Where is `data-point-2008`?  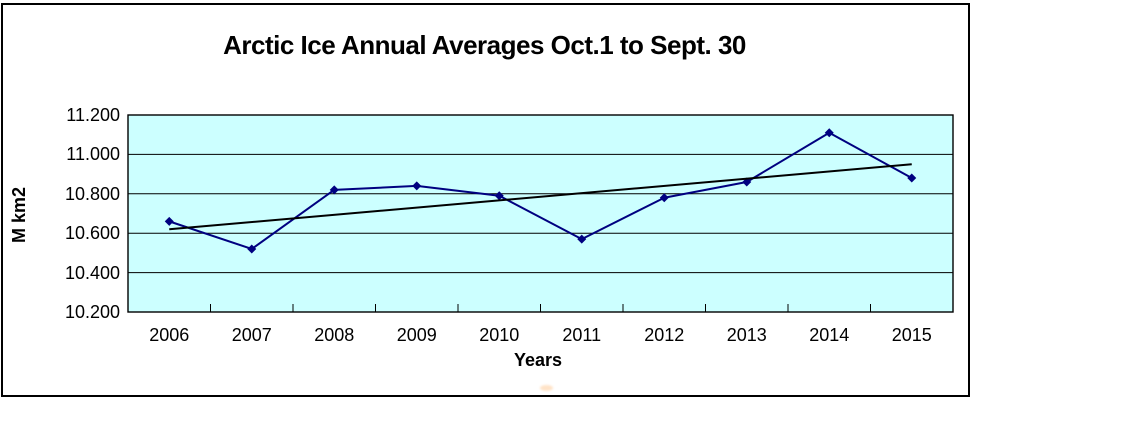 data-point-2008 is located at coordinates (334, 190).